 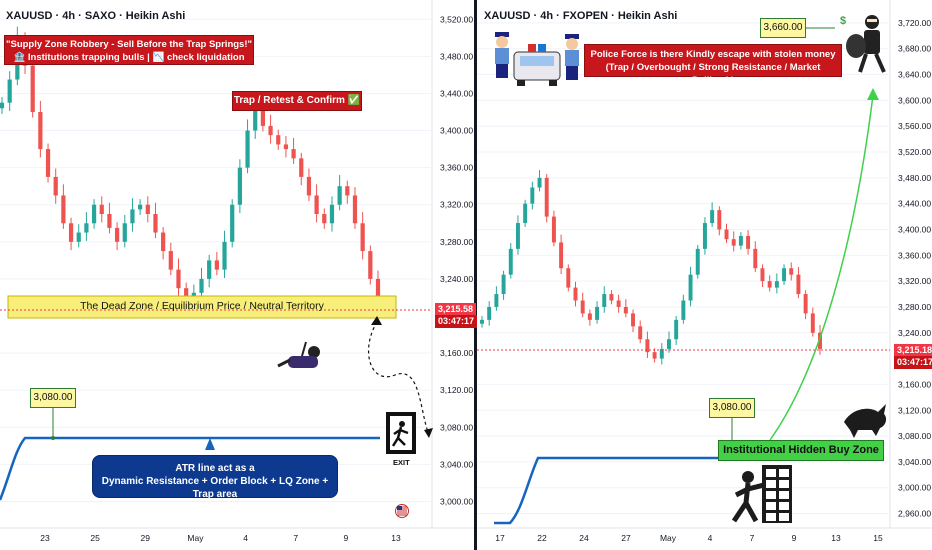 I want to click on right-y-tick-label: 3,640.00, so click(x=914, y=75).